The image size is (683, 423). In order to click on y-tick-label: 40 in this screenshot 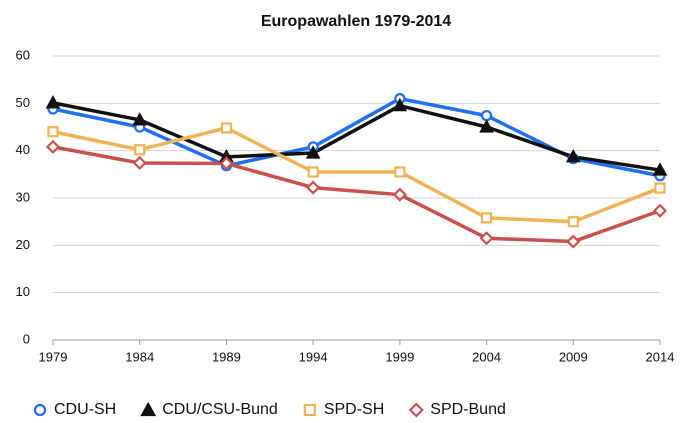, I will do `click(23, 149)`.